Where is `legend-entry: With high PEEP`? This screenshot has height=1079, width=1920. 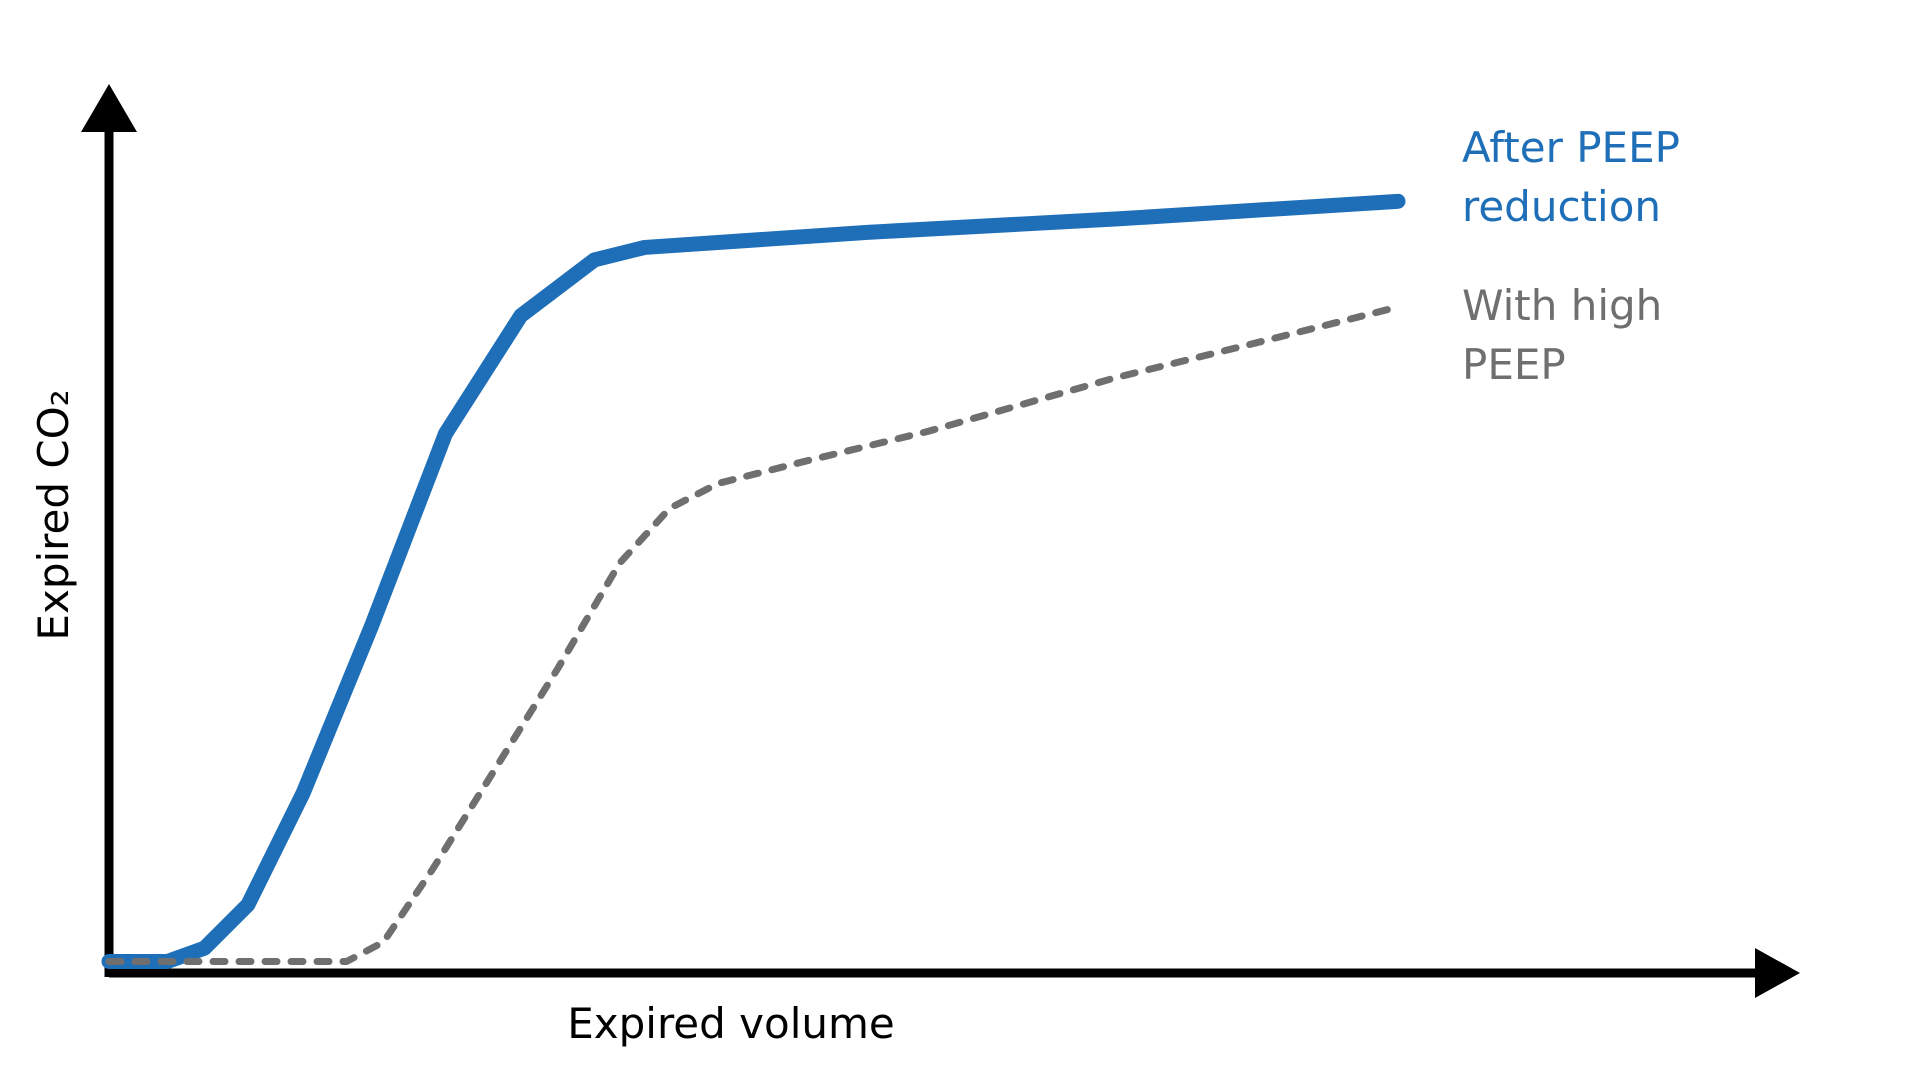 legend-entry: With high PEEP is located at coordinates (1562, 335).